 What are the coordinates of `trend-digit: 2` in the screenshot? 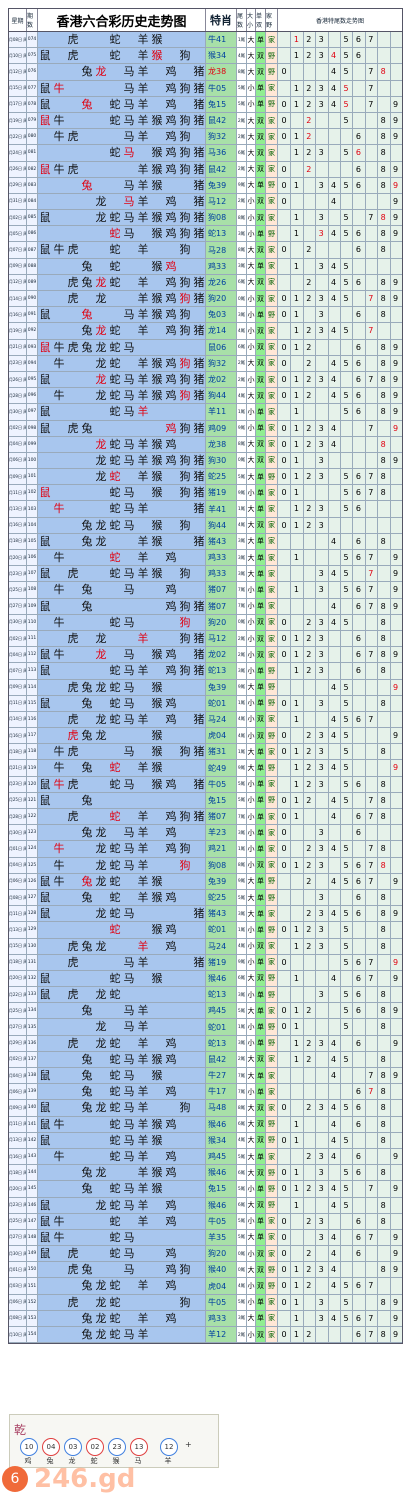 It's located at (309, 671).